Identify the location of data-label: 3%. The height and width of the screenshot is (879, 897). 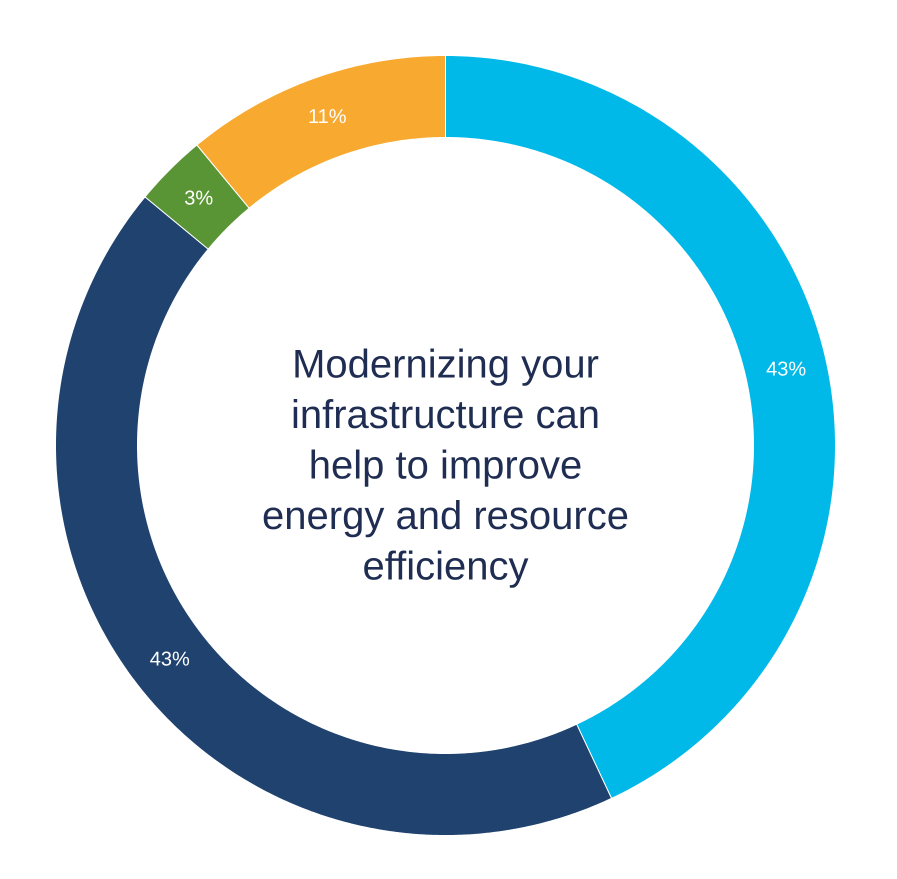
(199, 199).